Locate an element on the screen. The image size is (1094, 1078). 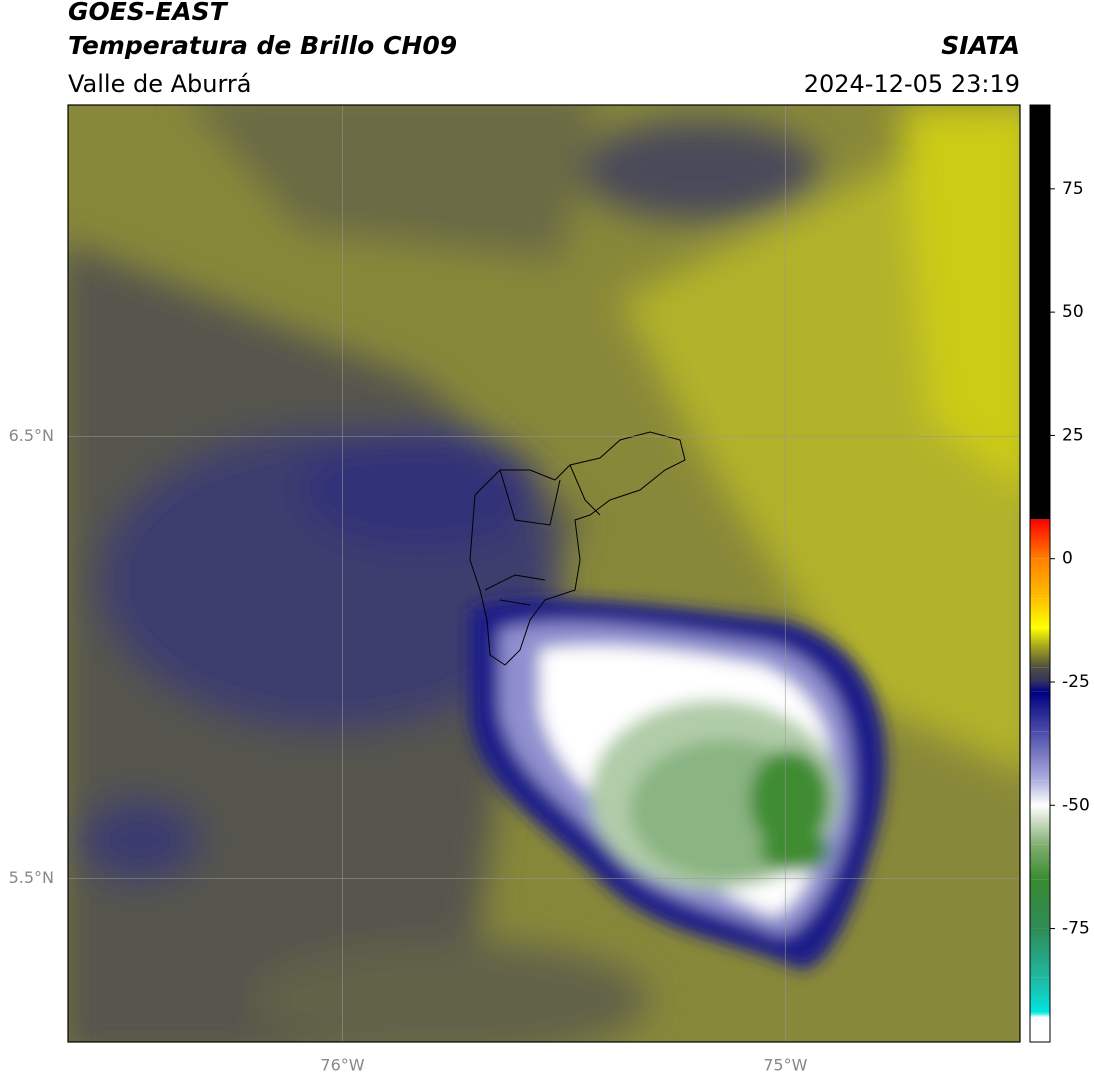
x-tick-label: 76°W is located at coordinates (342, 1065).